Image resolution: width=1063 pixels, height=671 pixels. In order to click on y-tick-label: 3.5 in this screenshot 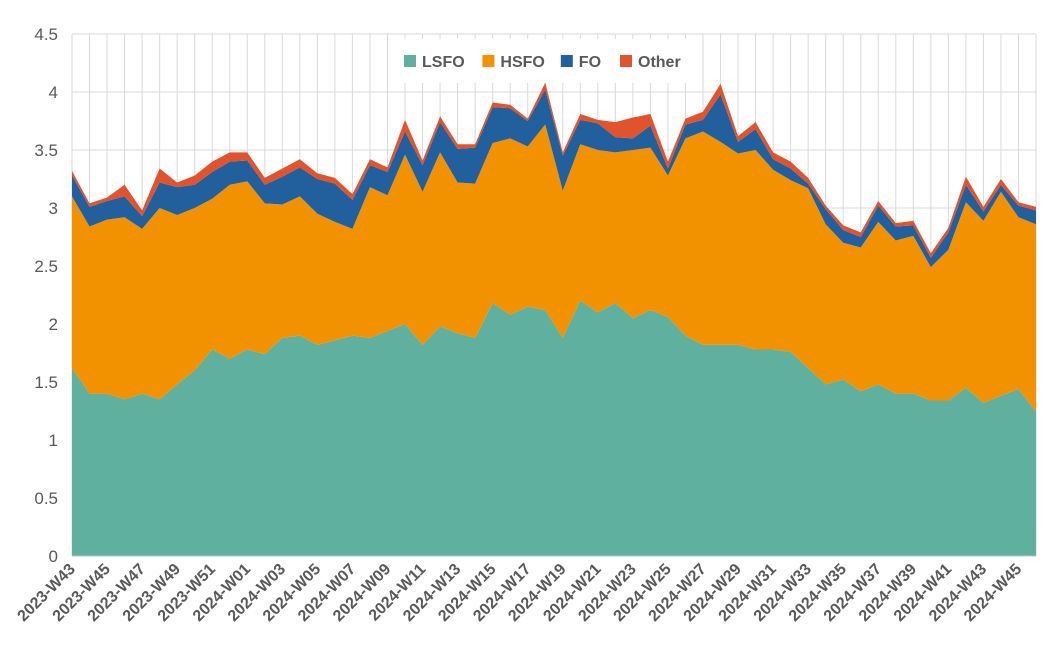, I will do `click(46, 150)`.